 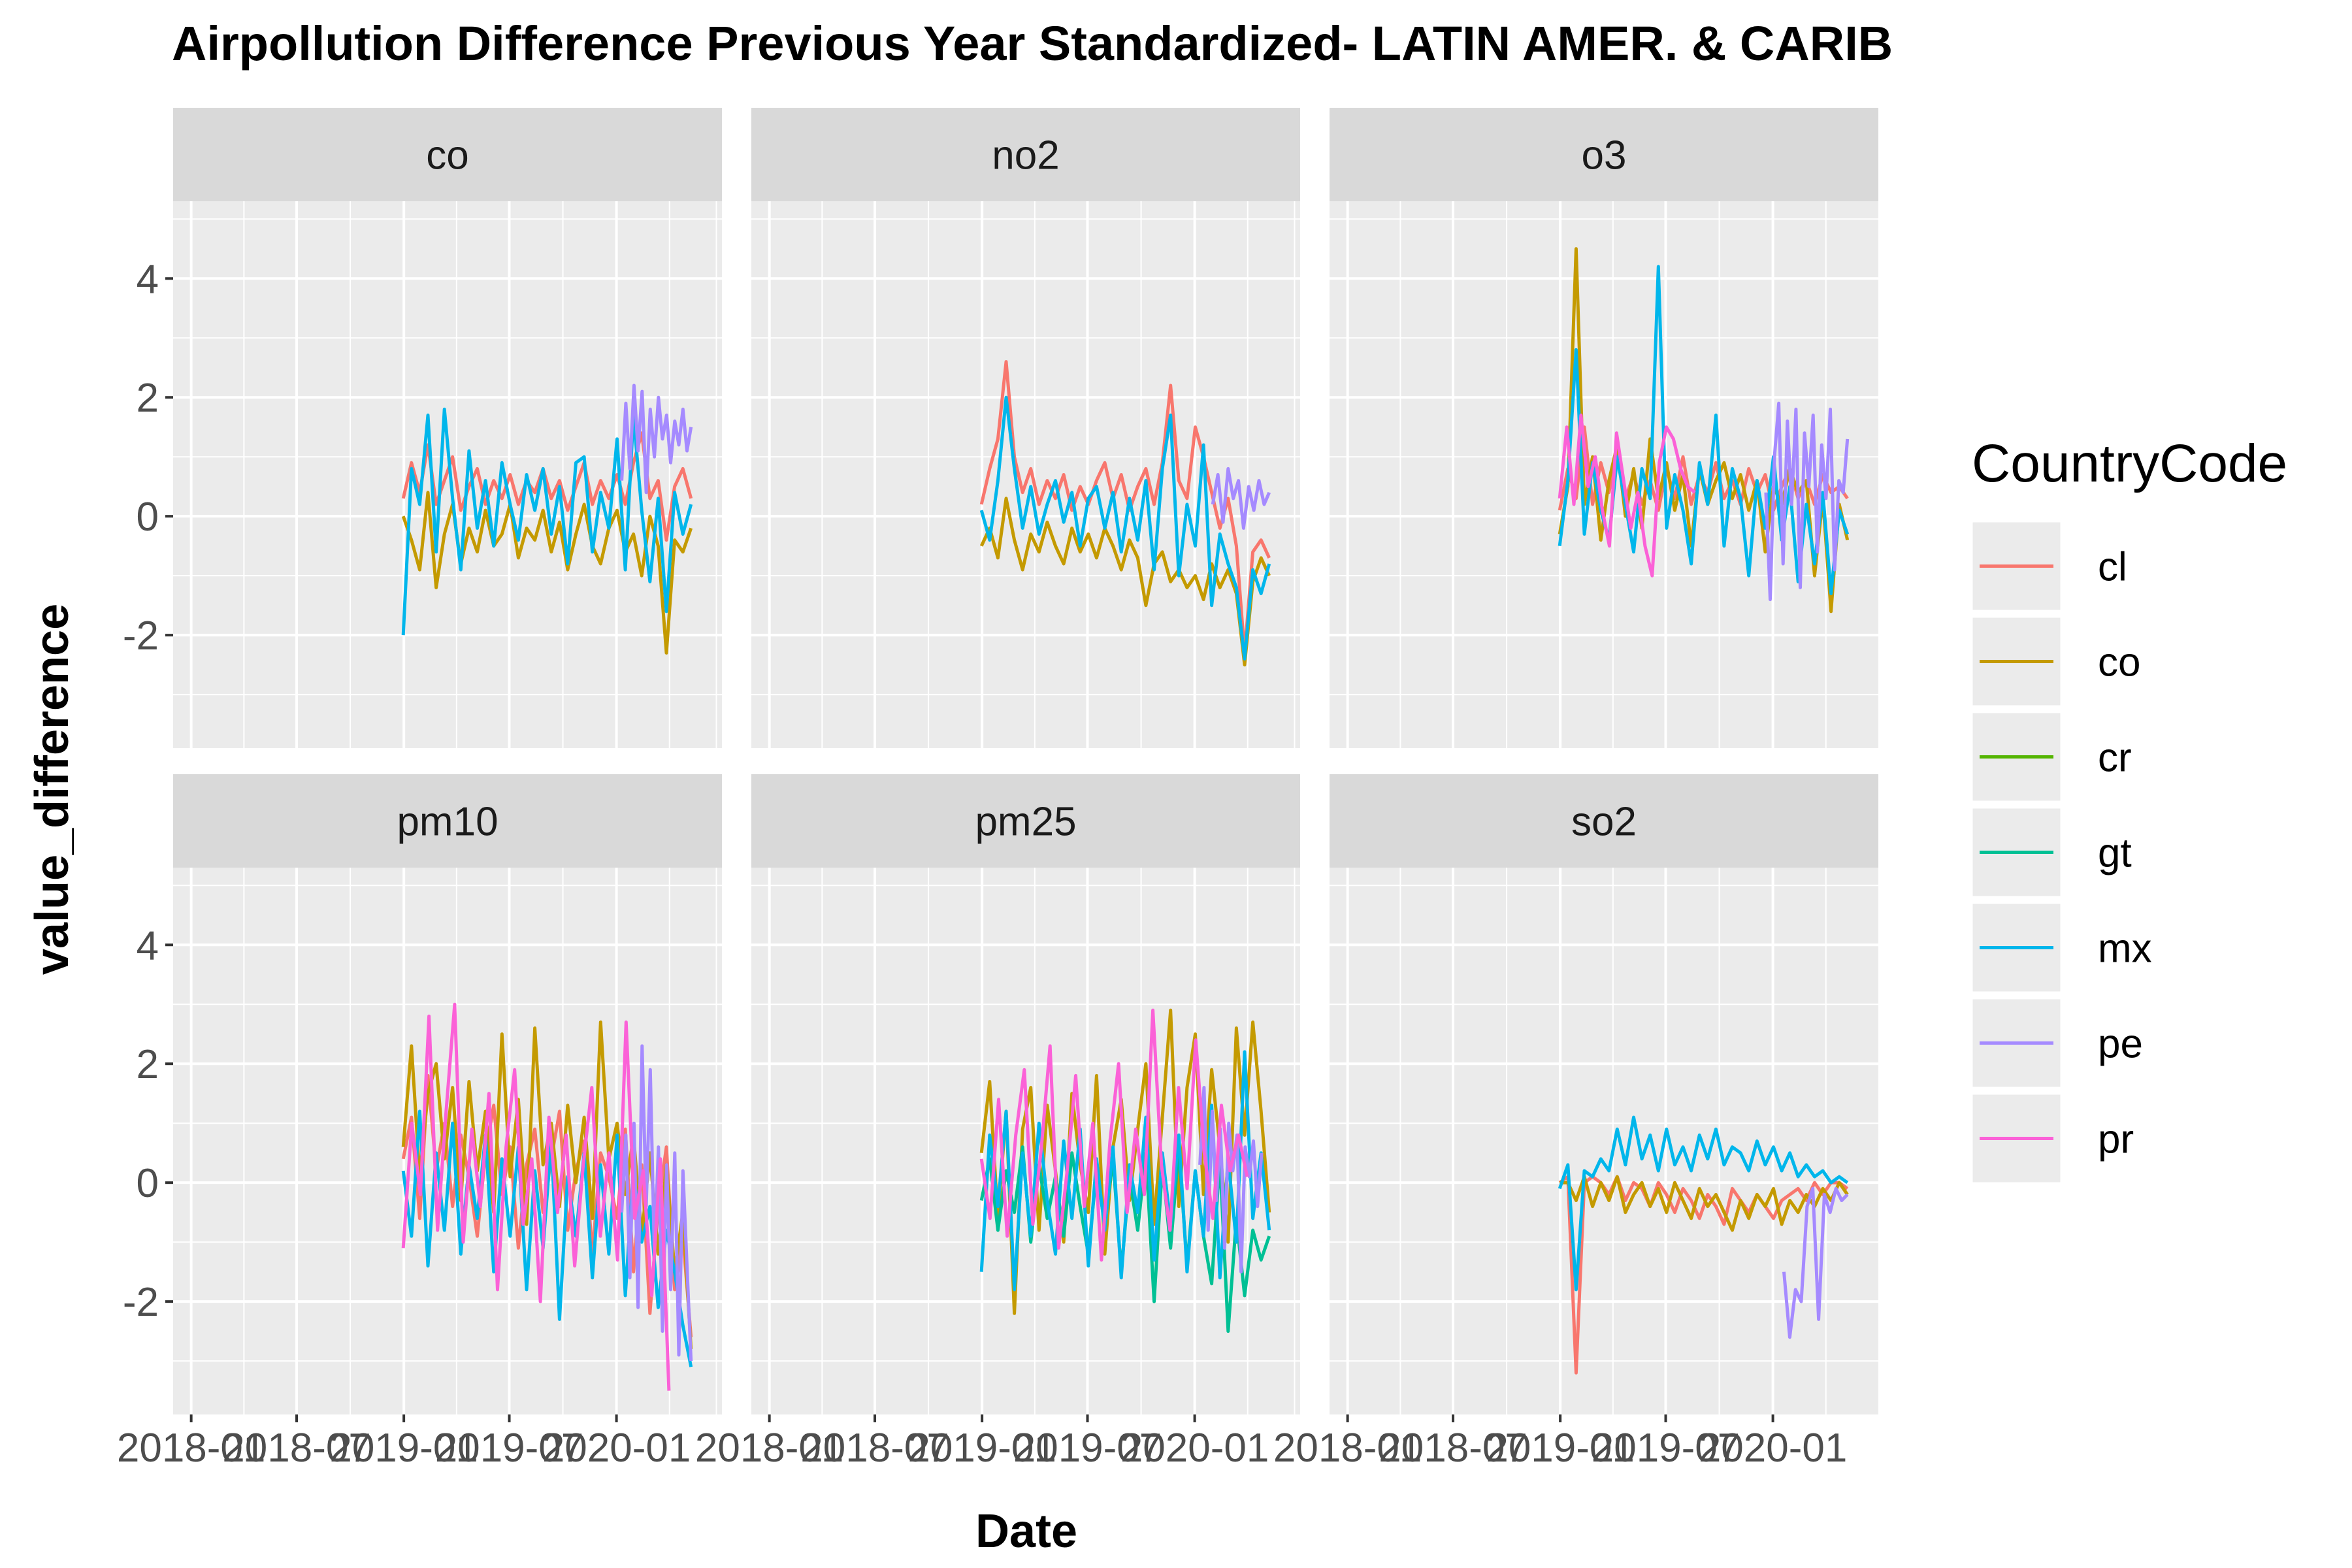 What do you see at coordinates (2125, 949) in the screenshot?
I see `legend-label: mx` at bounding box center [2125, 949].